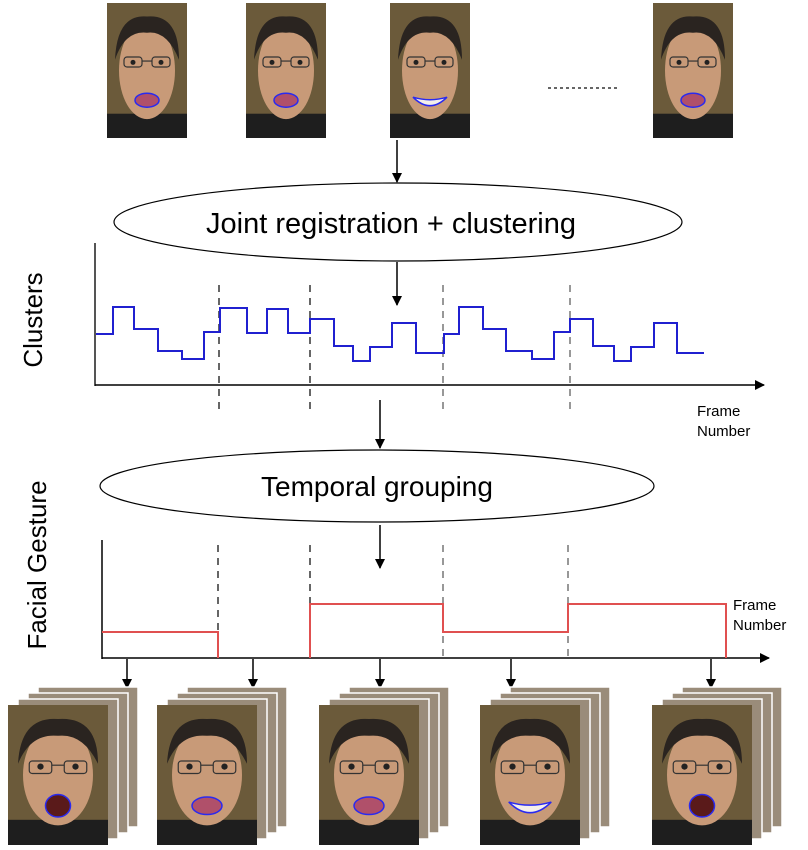 This screenshot has height=850, width=808. I want to click on grouping-label: Temporal grouping, so click(377, 486).